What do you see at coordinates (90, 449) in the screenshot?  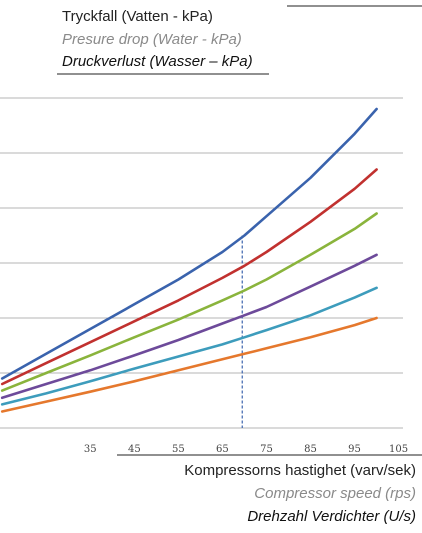 I see `x-tick-label: 35` at bounding box center [90, 449].